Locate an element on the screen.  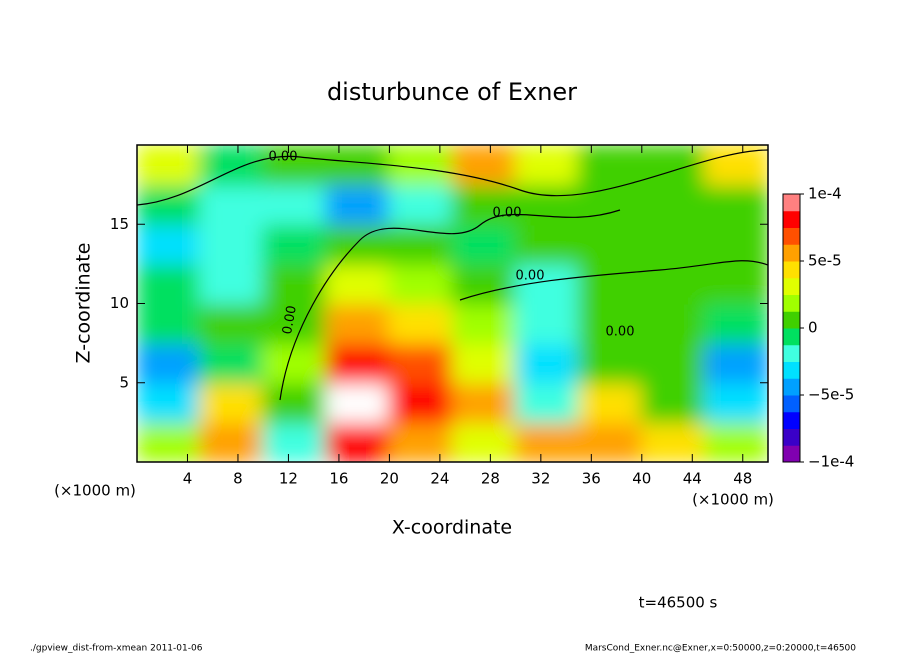
colorbar-tick-label: 1e-4 is located at coordinates (825, 194).